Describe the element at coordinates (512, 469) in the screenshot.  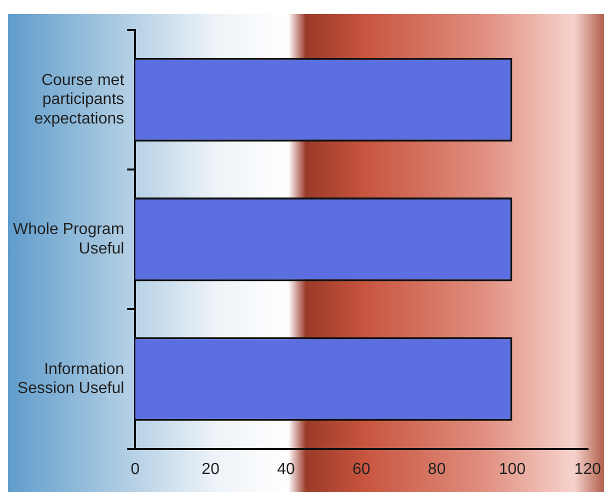
I see `x-tick-label: 100` at that location.